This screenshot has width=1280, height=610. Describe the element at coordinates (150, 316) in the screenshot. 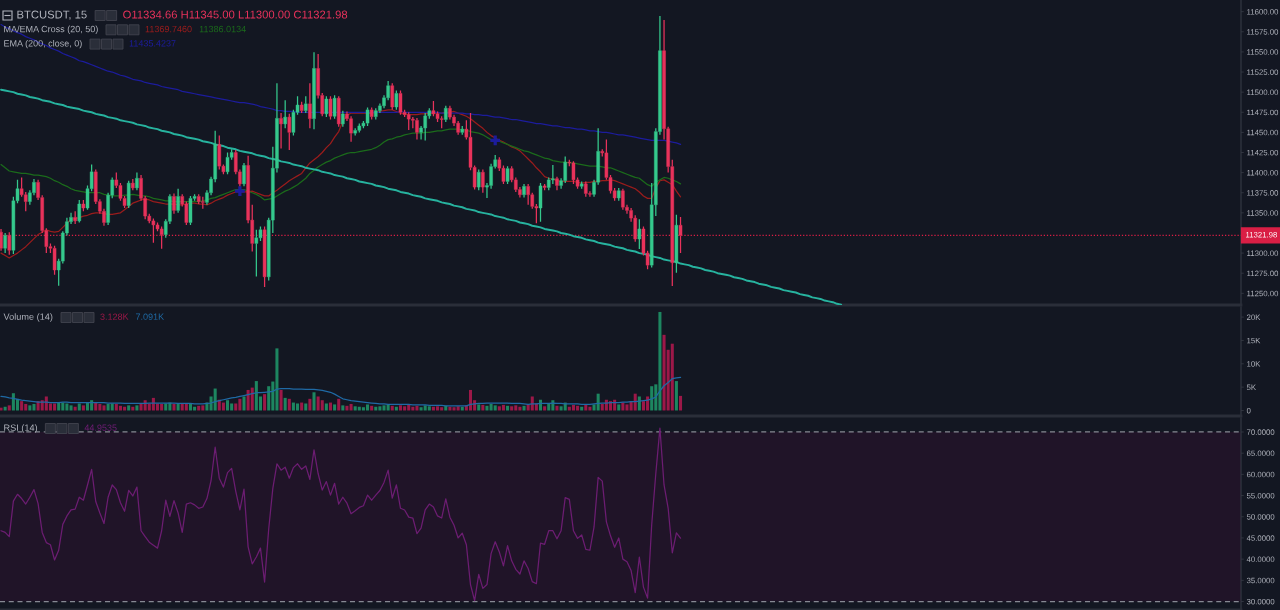

I see `text: 7.091K` at that location.